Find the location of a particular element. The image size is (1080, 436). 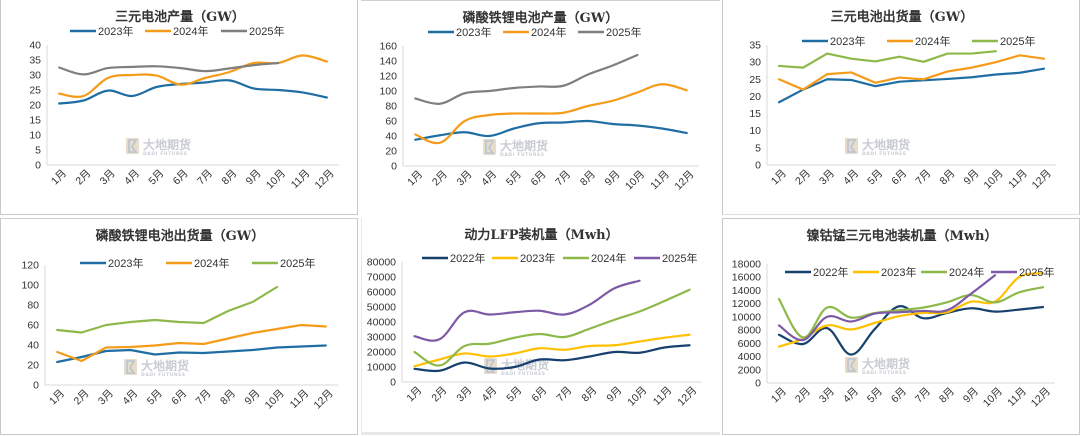

legend-label: 2022年 is located at coordinates (467, 258).